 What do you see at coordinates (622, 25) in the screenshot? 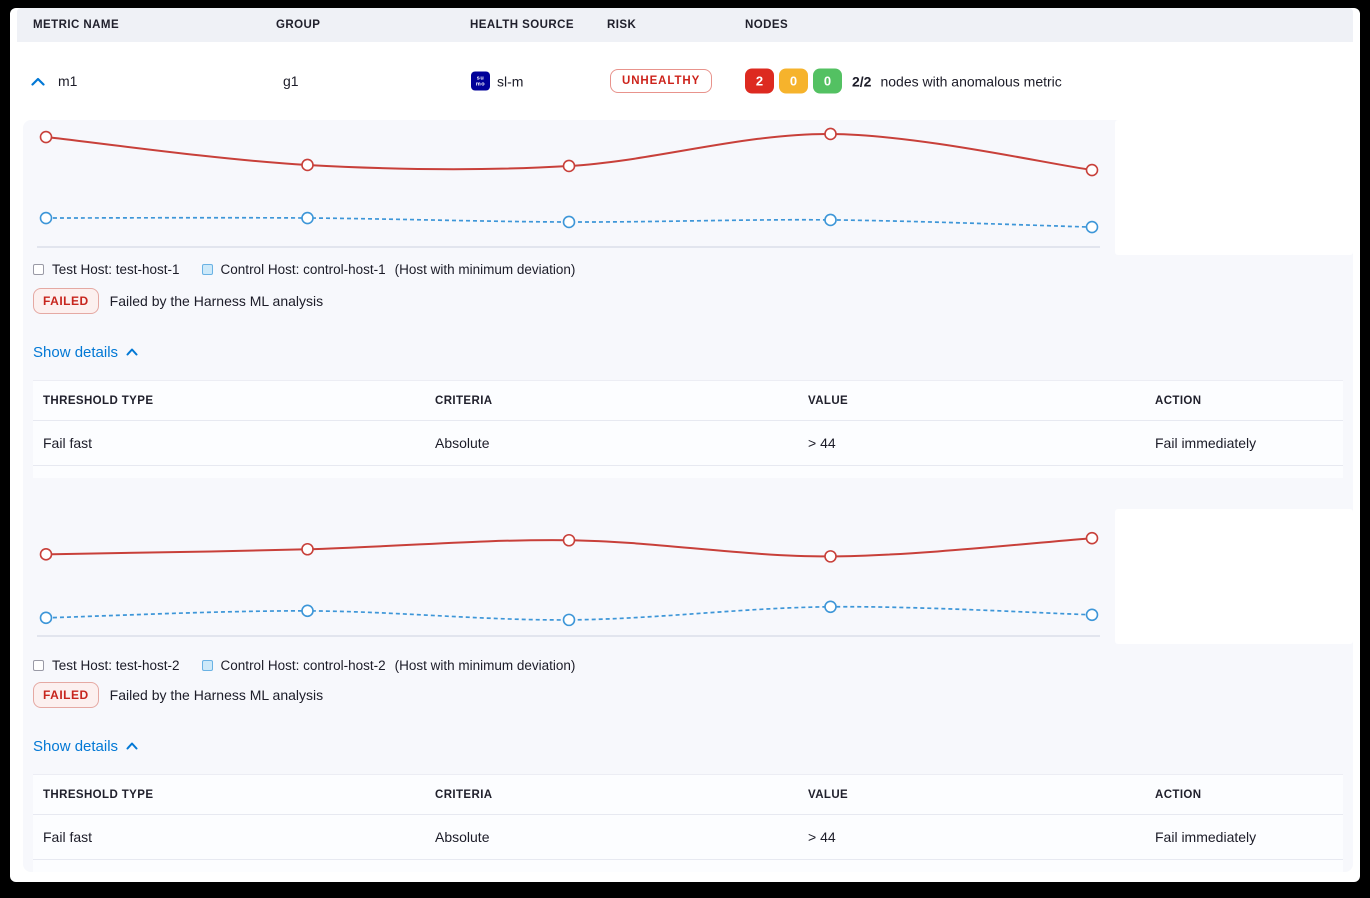
I see `column-header-risk: RISK` at bounding box center [622, 25].